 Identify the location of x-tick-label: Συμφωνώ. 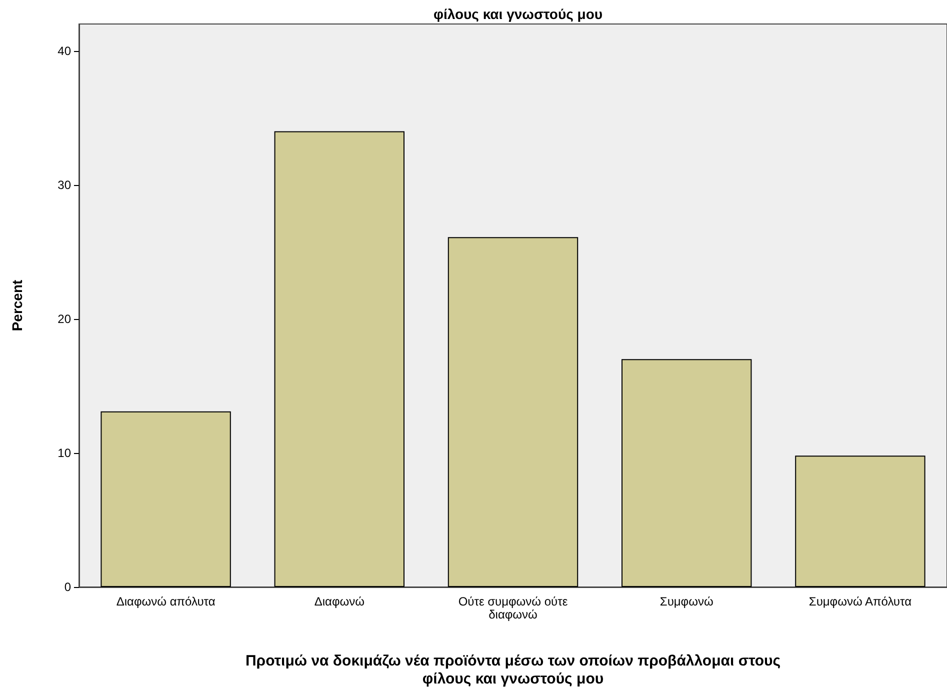
(687, 601).